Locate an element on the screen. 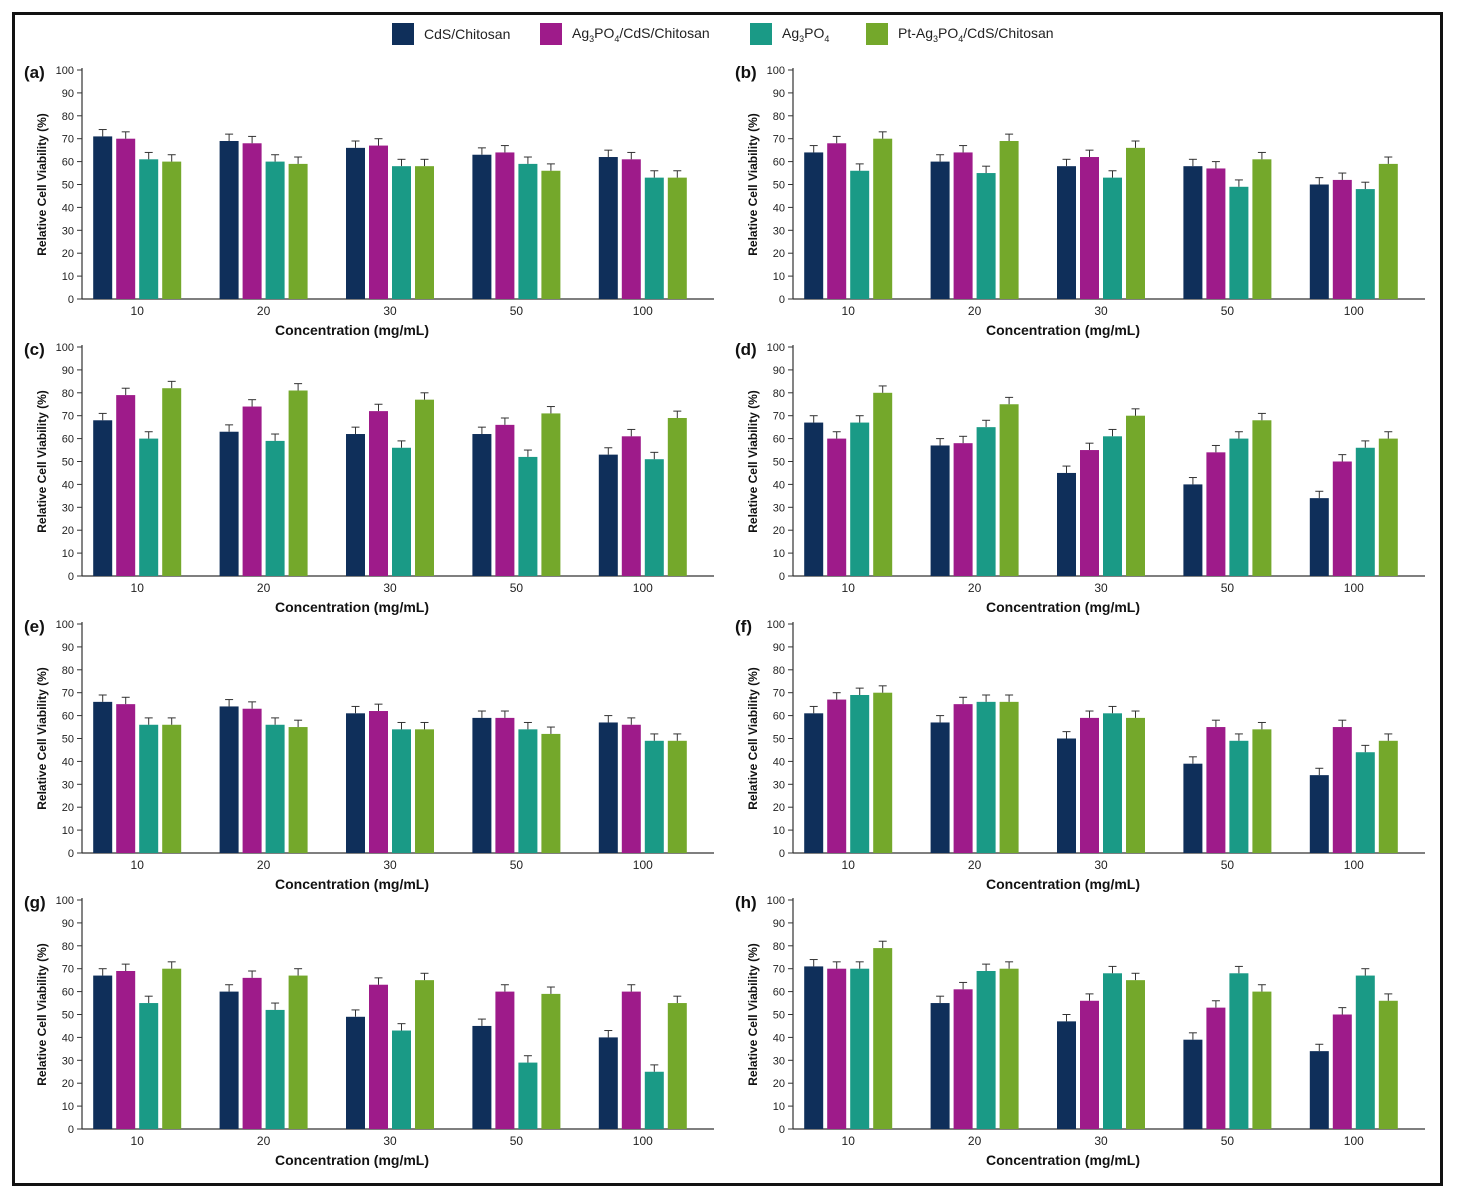 This screenshot has height=1202, width=1459. panel-label: (c) is located at coordinates (34, 349).